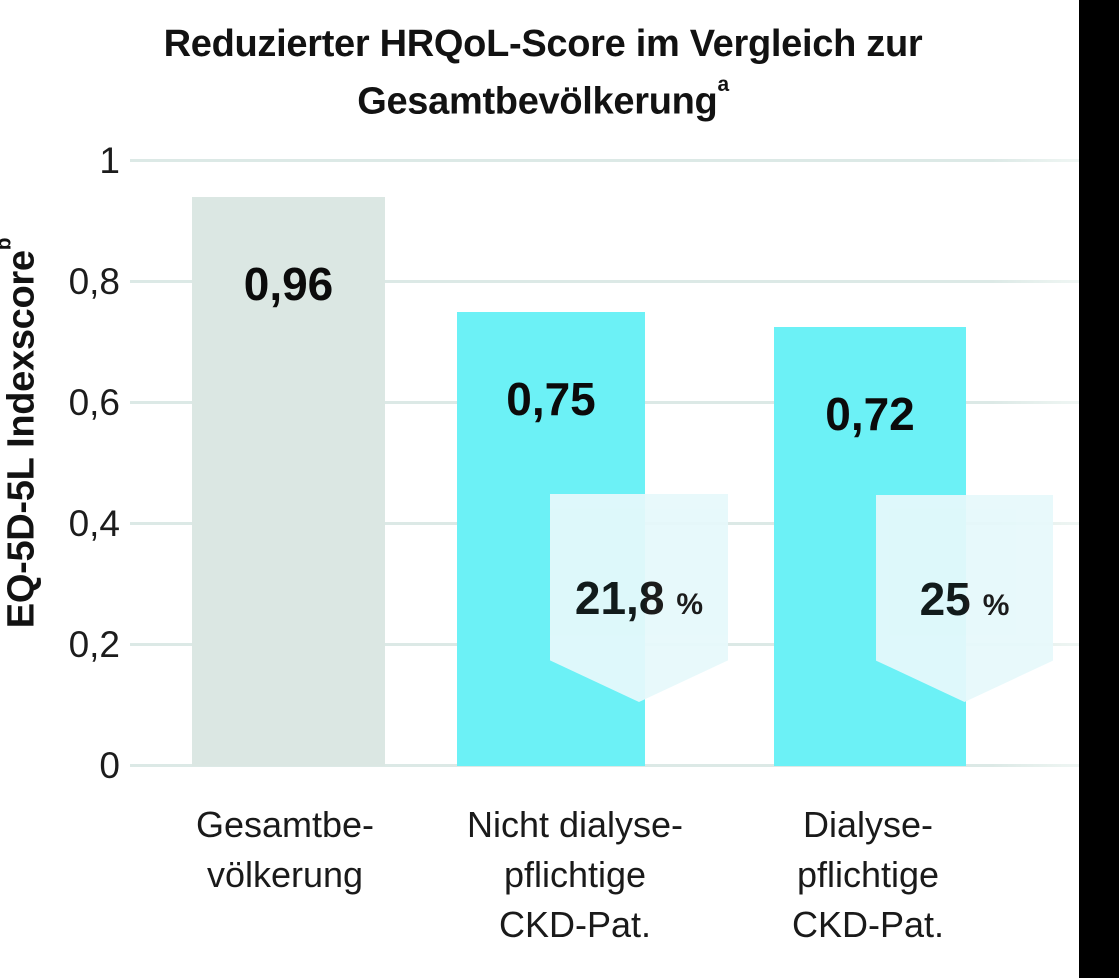  I want to click on reduction-percentage: 21,8%, so click(639, 598).